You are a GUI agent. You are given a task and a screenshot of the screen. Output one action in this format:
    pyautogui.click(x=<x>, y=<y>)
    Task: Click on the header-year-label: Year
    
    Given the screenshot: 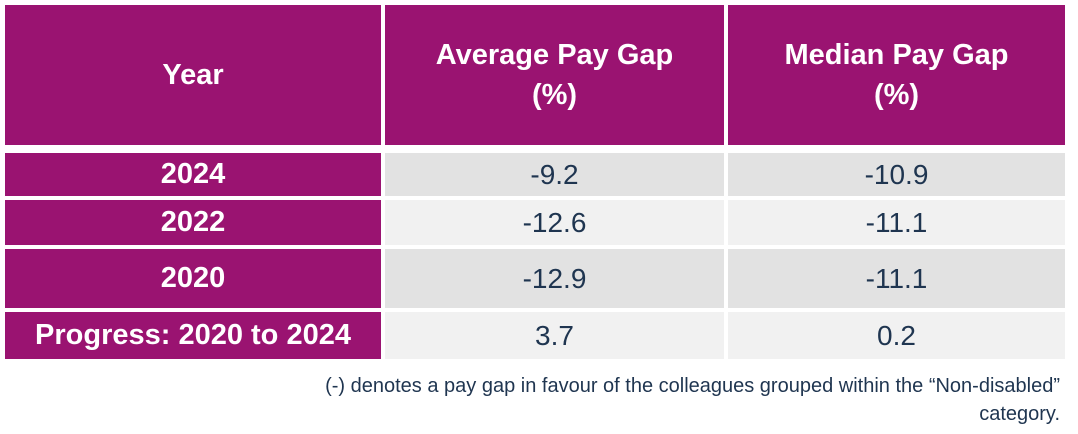 What is the action you would take?
    pyautogui.click(x=193, y=75)
    